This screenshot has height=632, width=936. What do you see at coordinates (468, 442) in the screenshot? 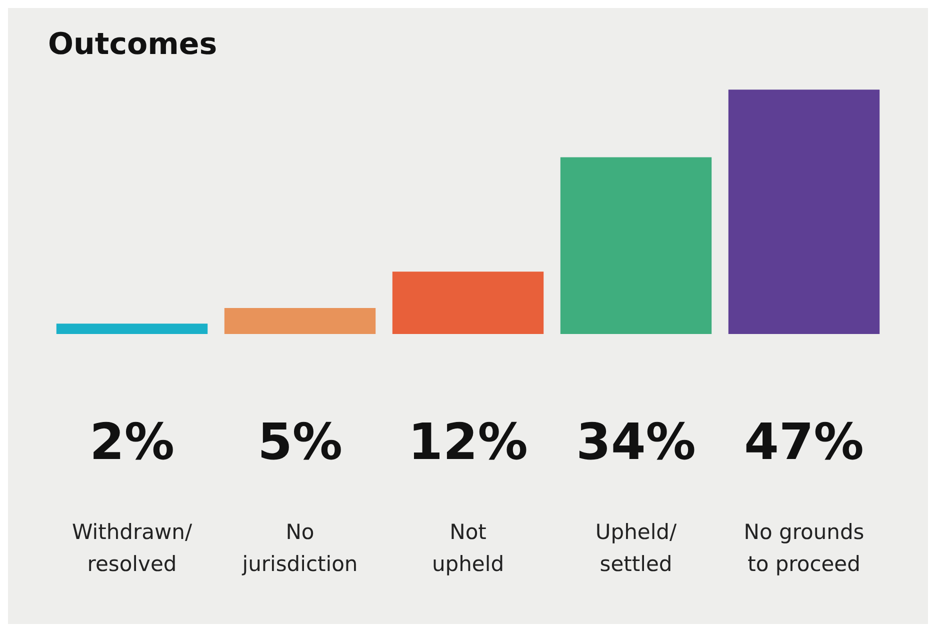
I see `data-label: 12%` at bounding box center [468, 442].